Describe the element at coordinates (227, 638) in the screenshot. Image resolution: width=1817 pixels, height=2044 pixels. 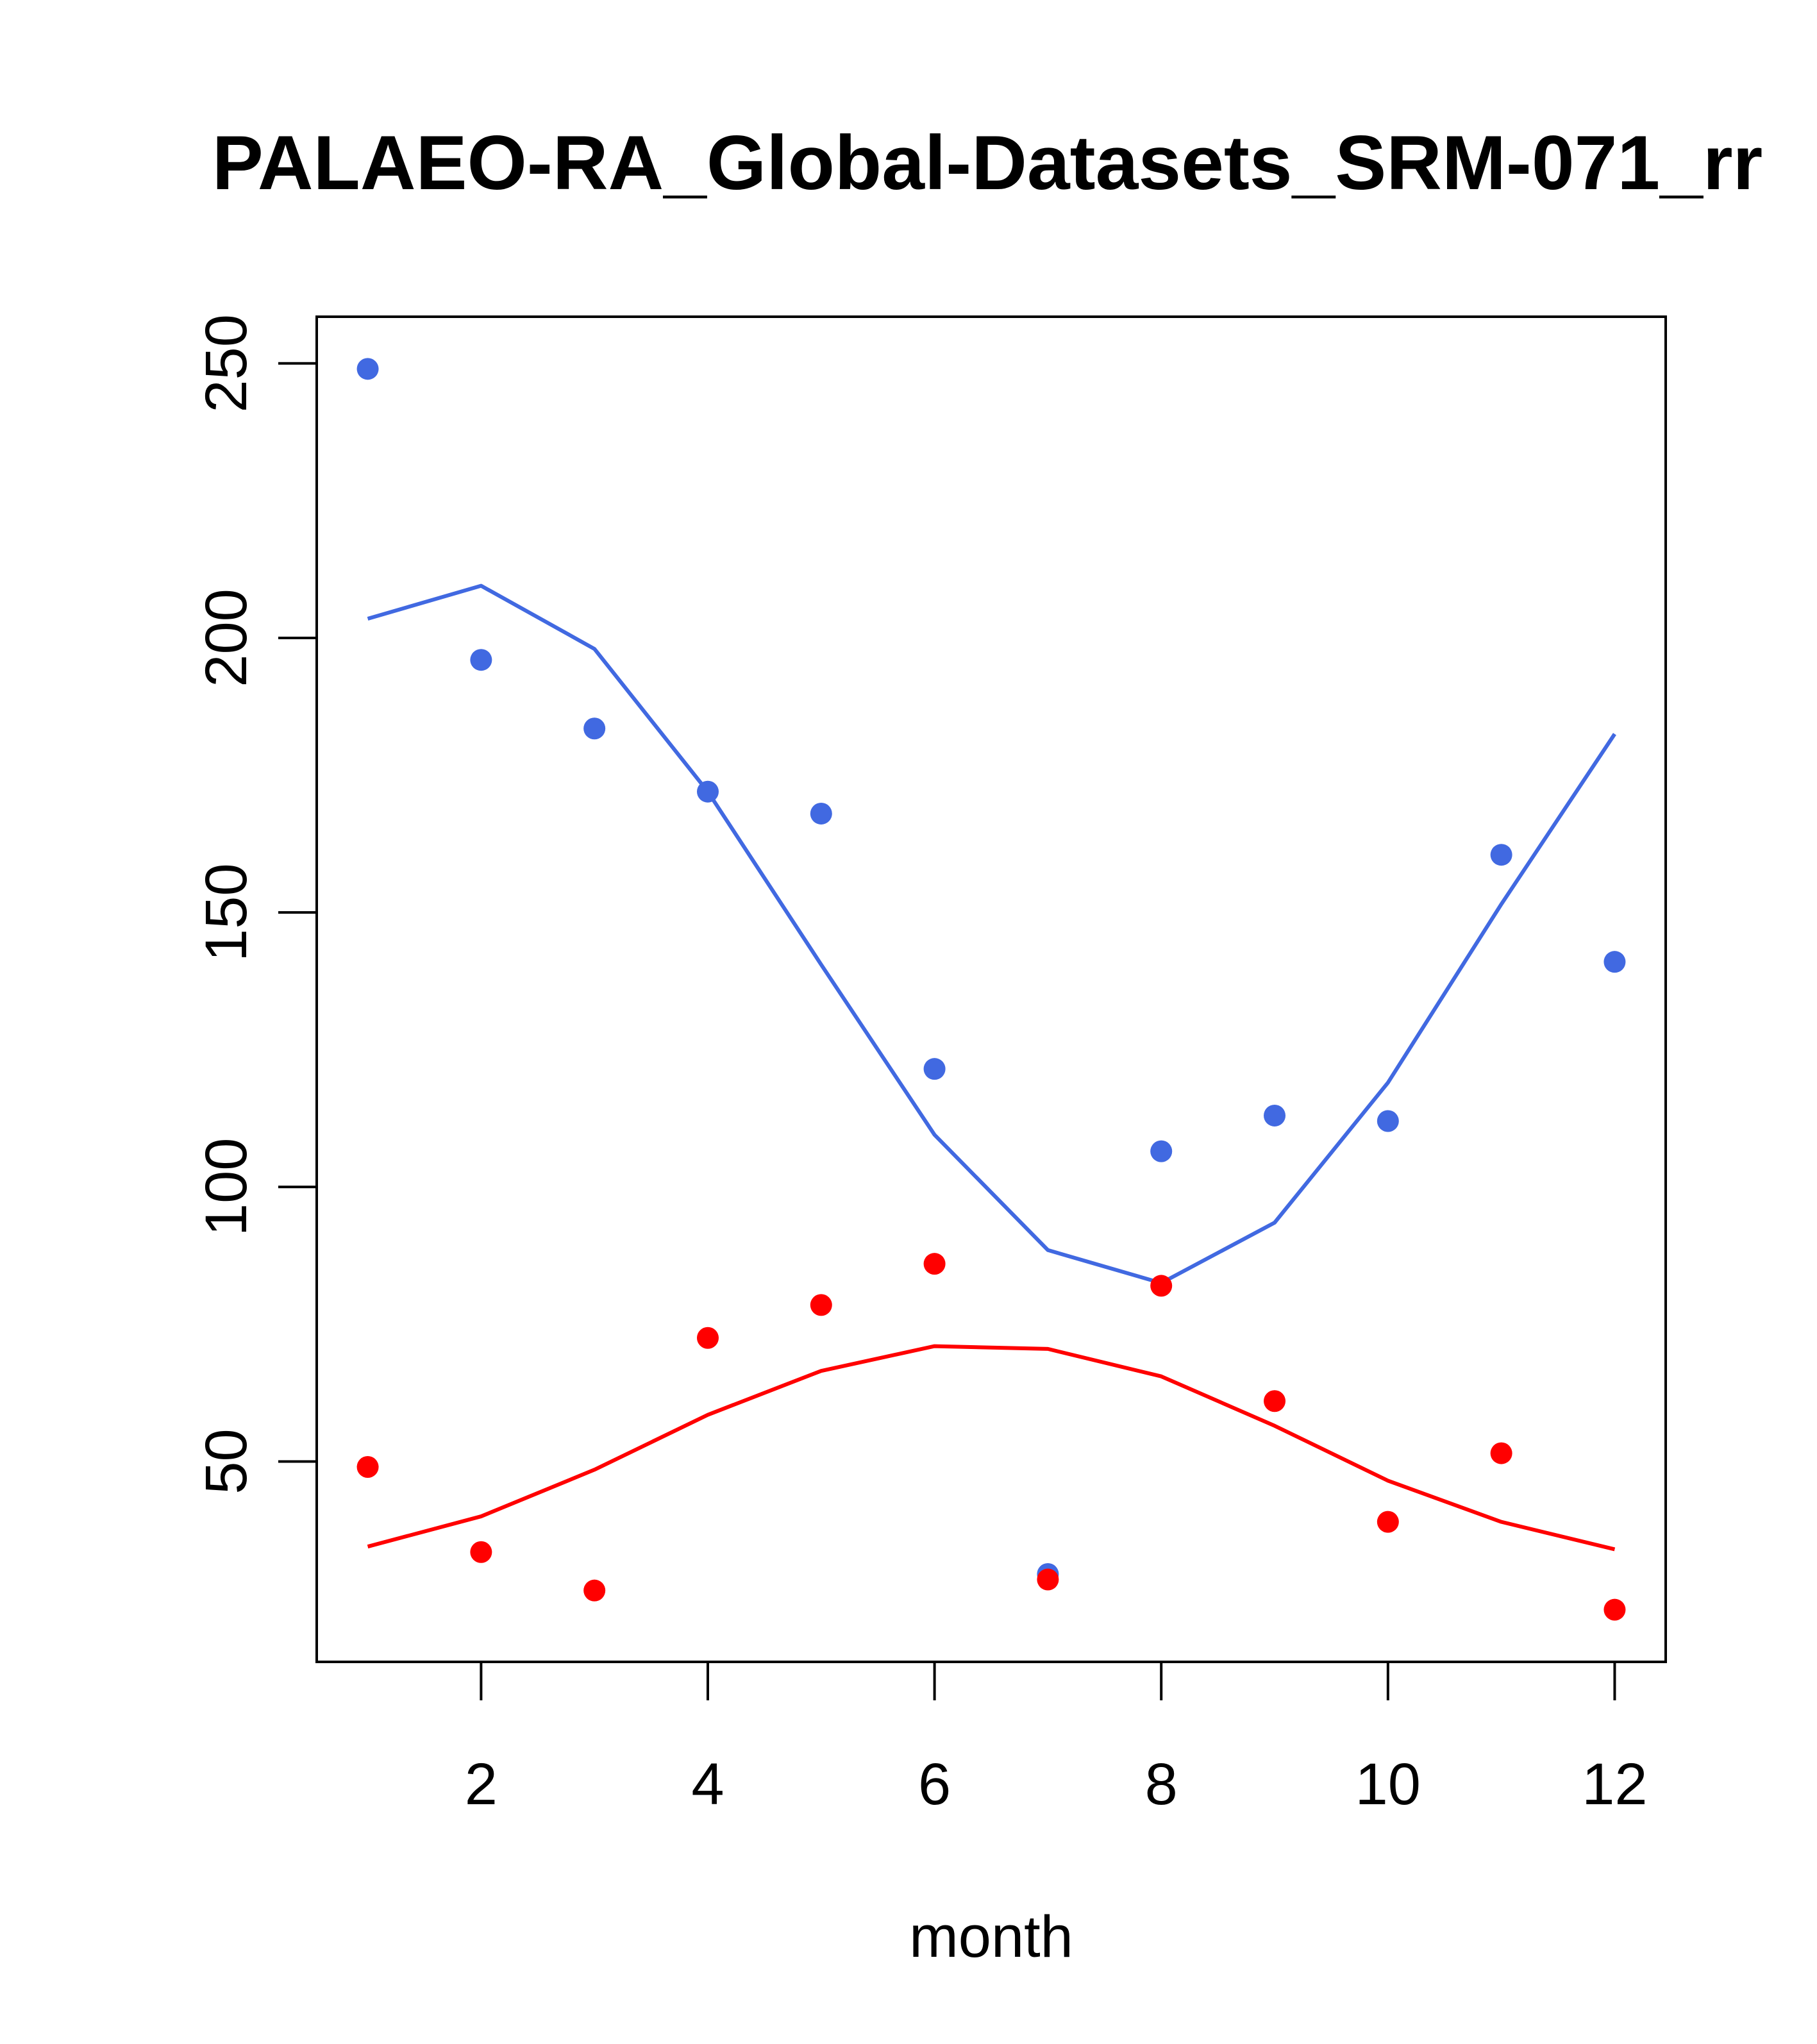
I see `y-tick-label: 200` at that location.